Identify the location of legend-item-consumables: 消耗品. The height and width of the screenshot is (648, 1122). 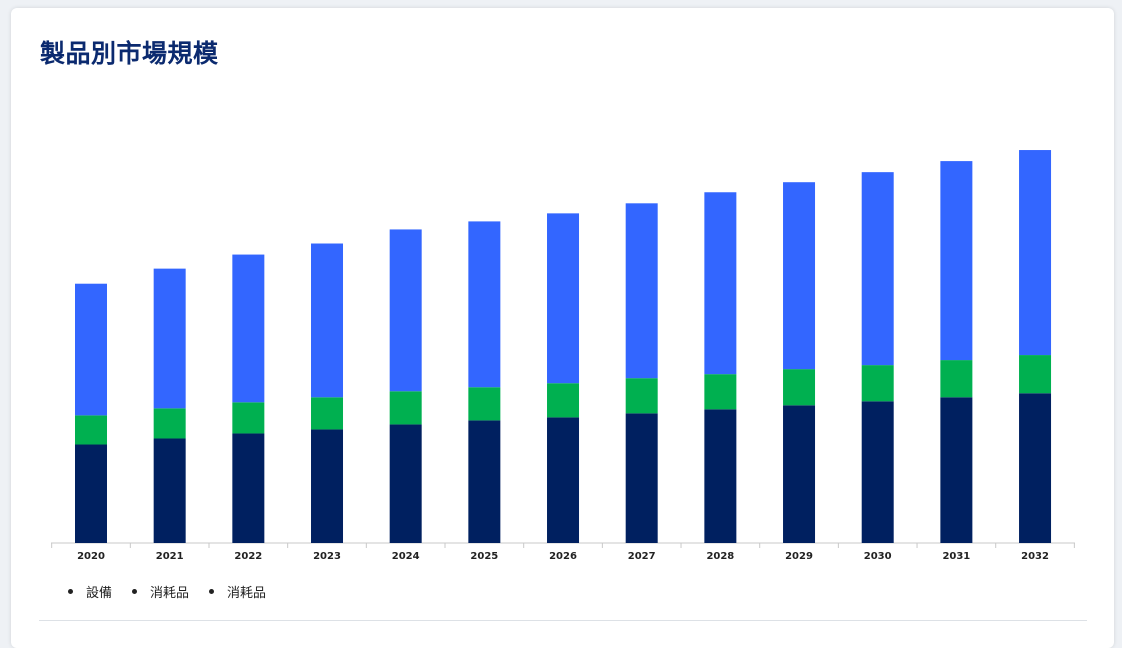
(160, 591).